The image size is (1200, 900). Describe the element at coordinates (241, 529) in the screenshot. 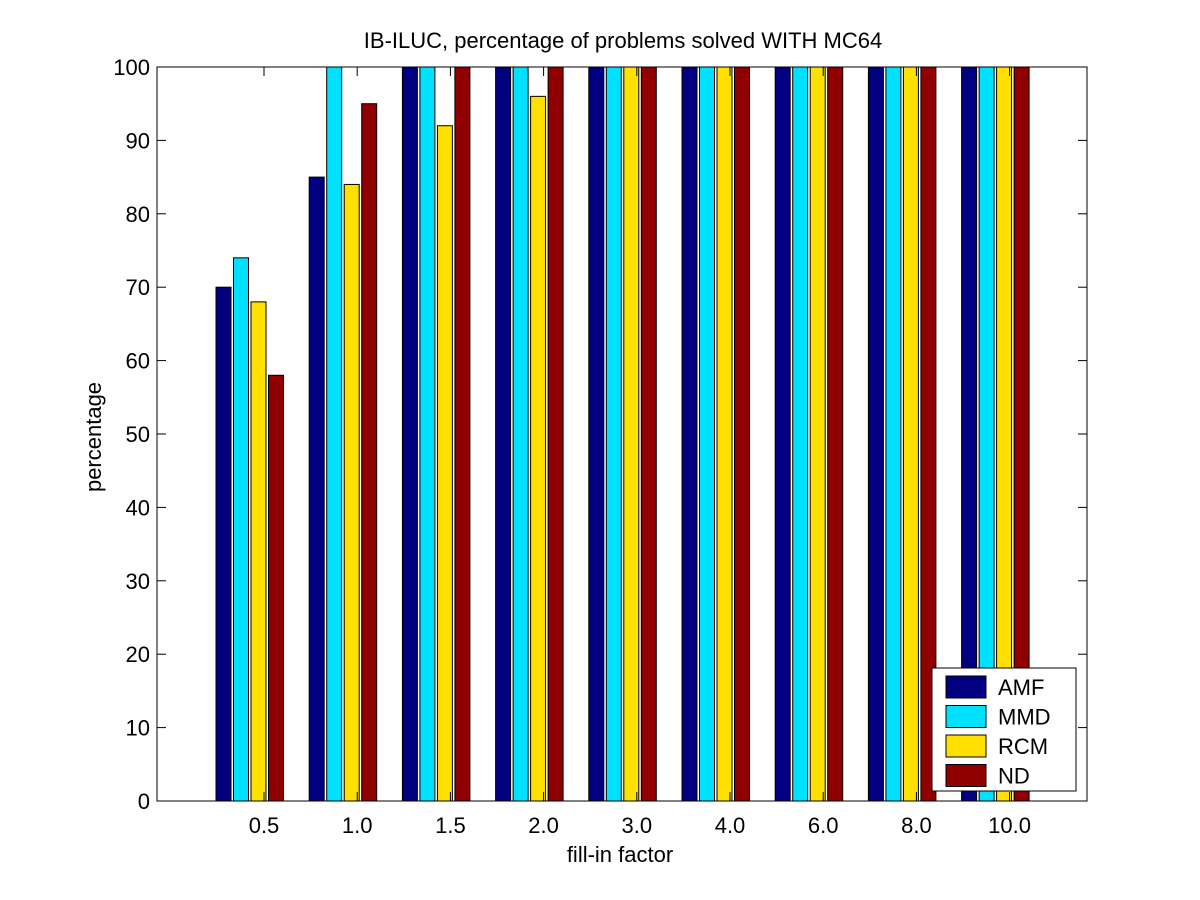

I see `bar-mmd-0.5` at that location.